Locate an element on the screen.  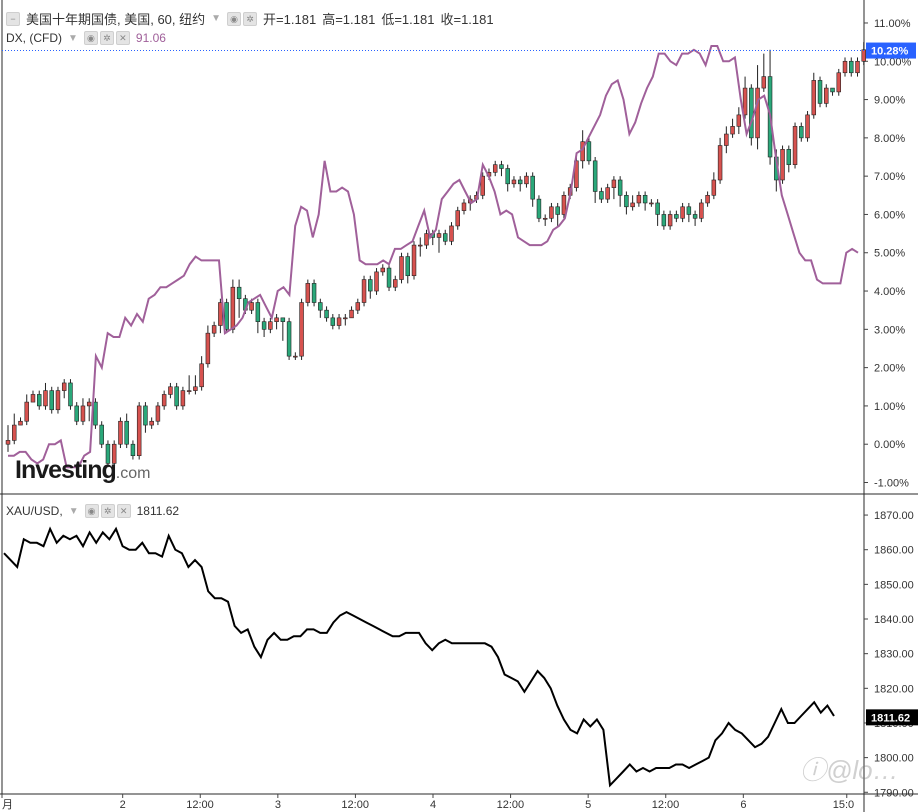
collapse-toggle: − is located at coordinates (13, 18).